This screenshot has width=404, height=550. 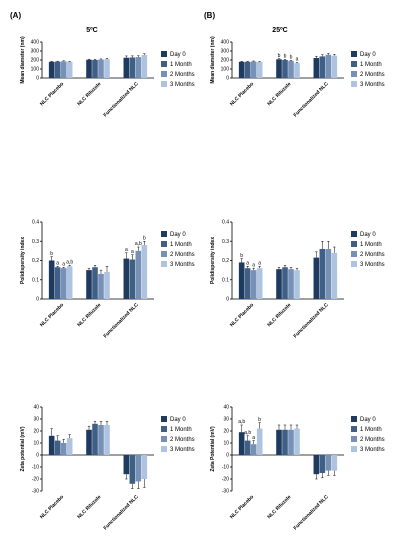 I want to click on y-tick-label: 30, so click(x=36, y=420).